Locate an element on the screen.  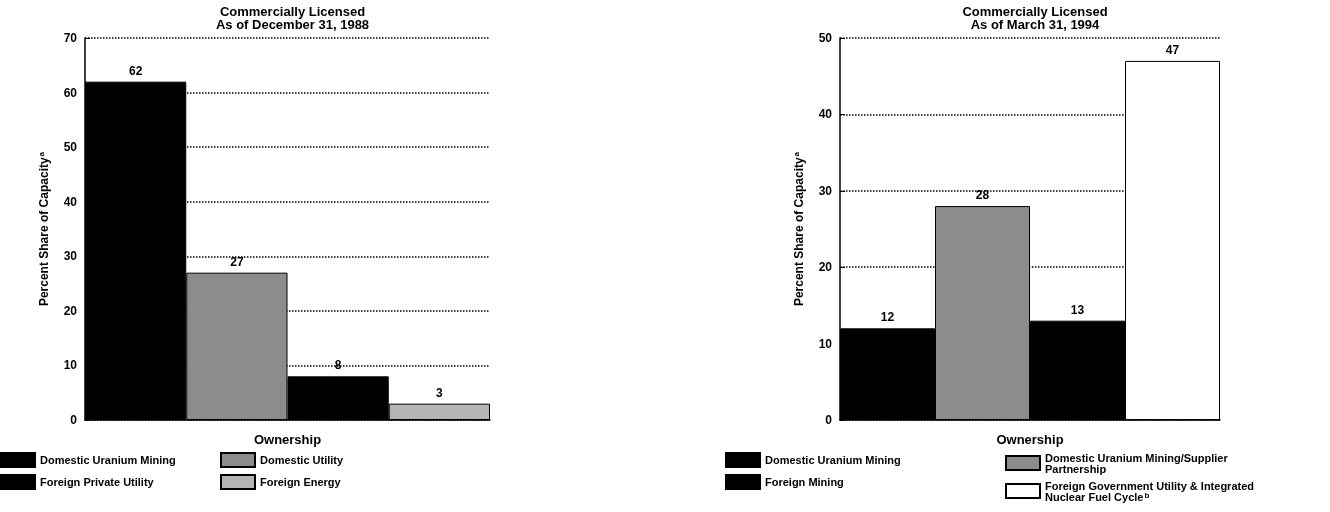
data-label: 47 is located at coordinates (1172, 49).